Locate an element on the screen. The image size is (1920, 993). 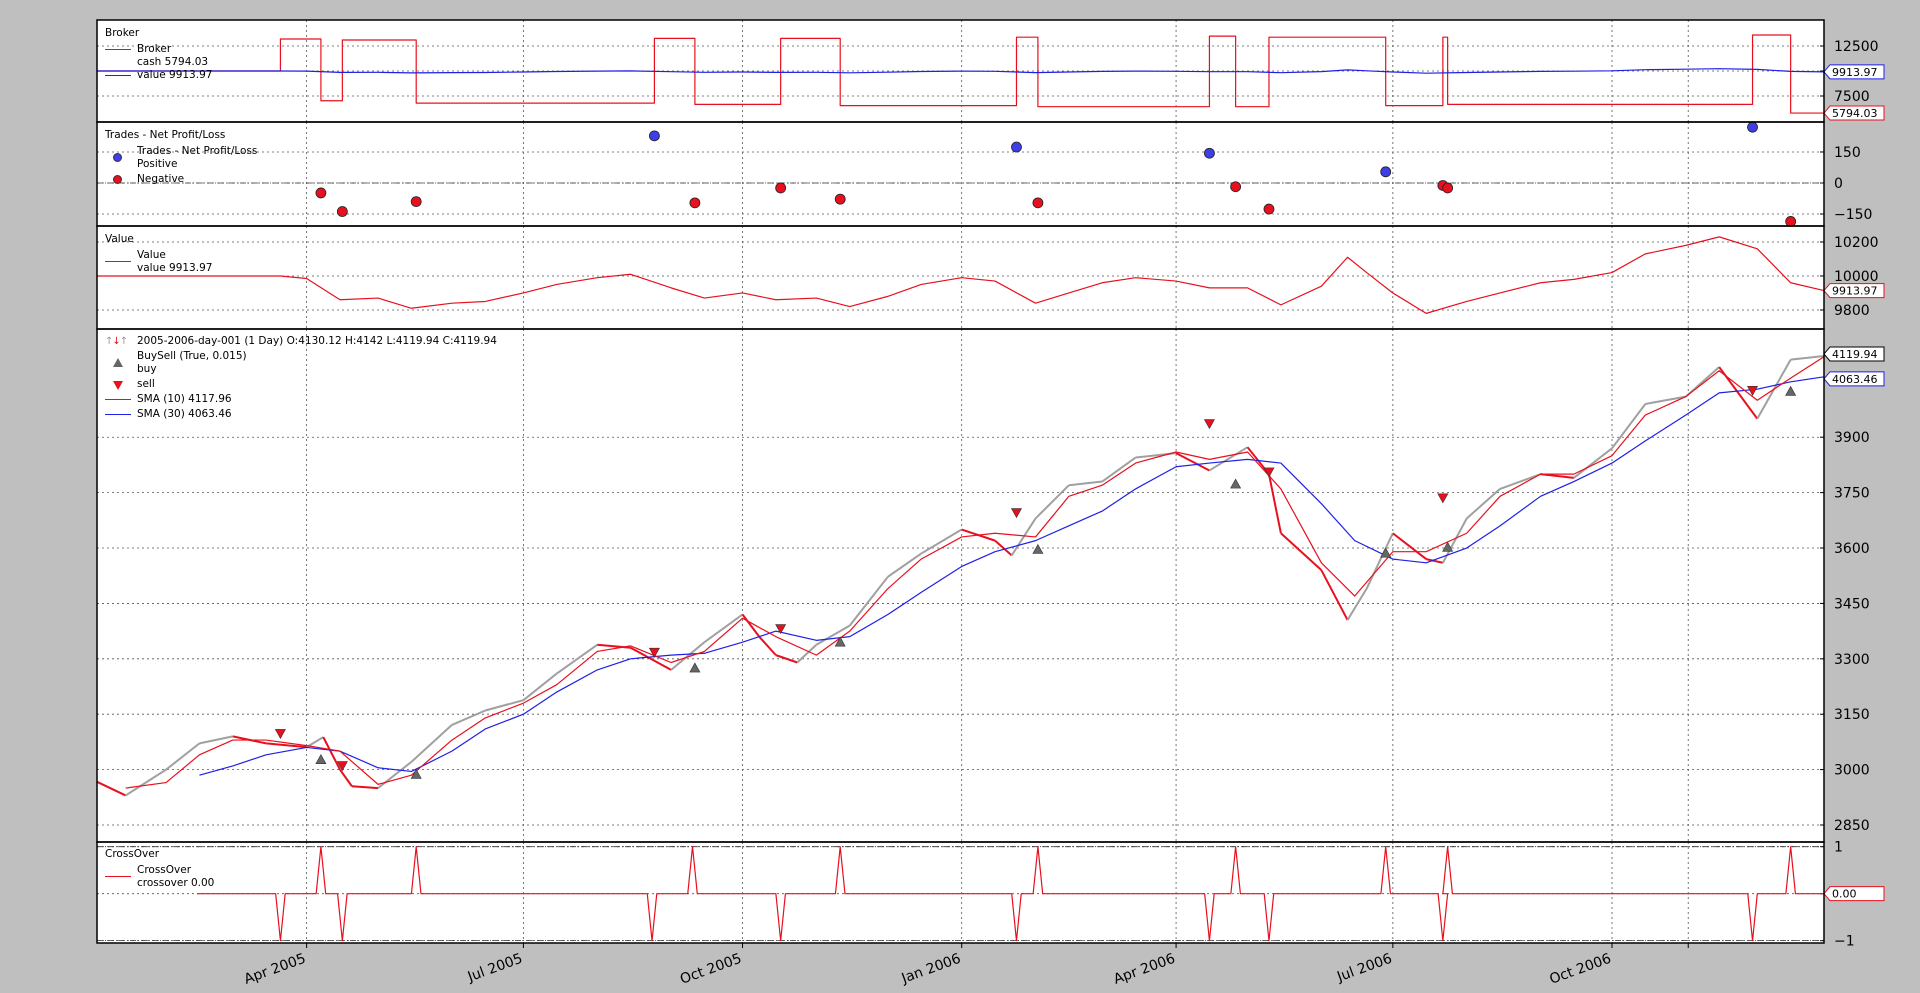
broker-value-tag-text: 9913.97 is located at coordinates (1855, 72).